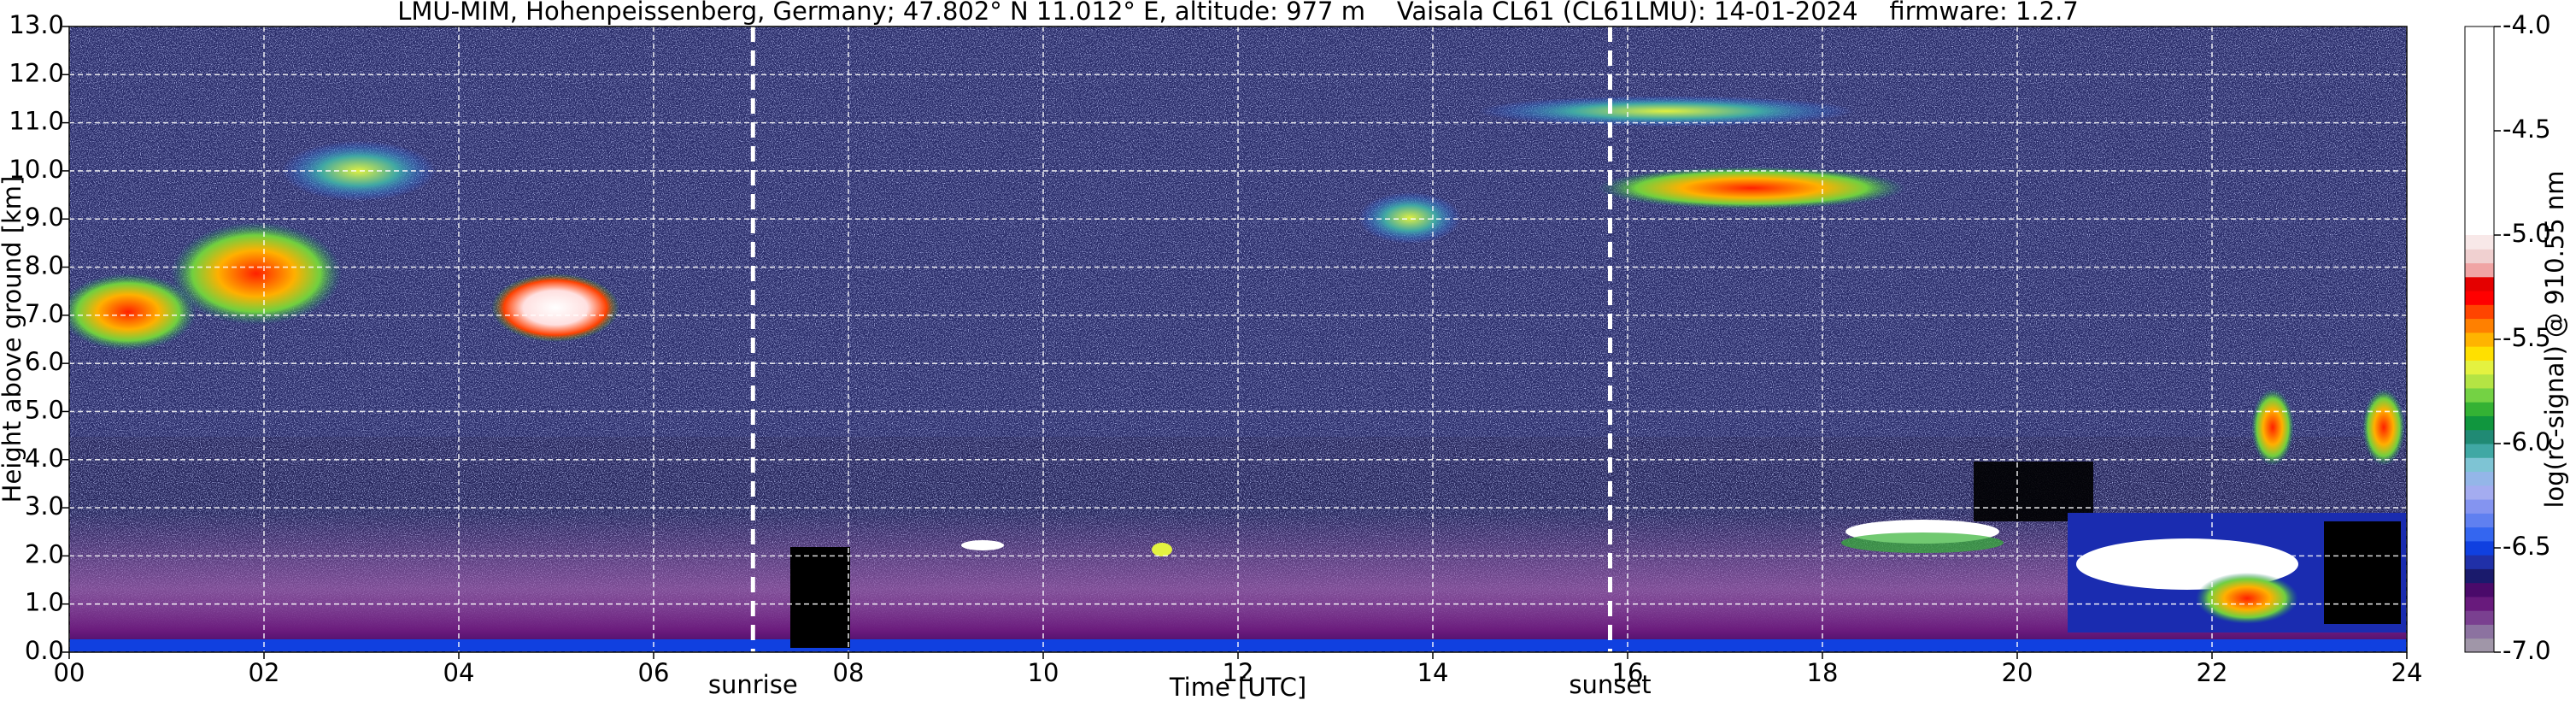 The image size is (2576, 706). I want to click on annotation-label: sunrise, so click(753, 684).